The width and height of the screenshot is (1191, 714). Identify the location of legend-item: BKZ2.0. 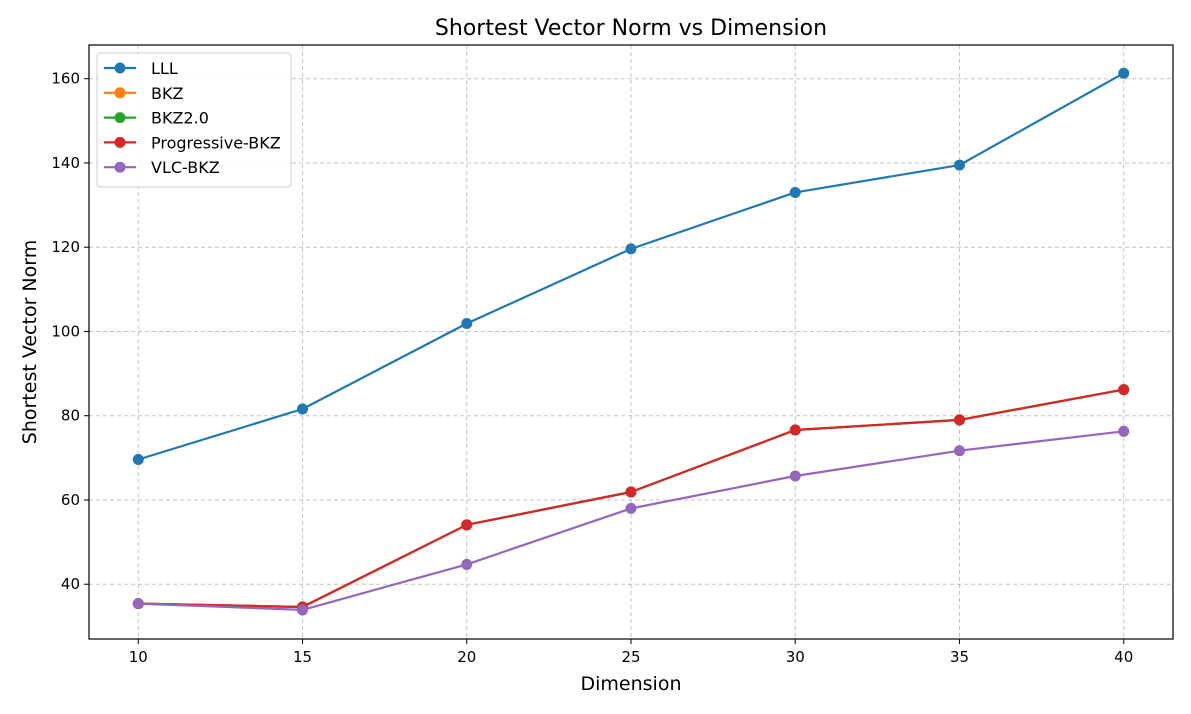
(156, 118).